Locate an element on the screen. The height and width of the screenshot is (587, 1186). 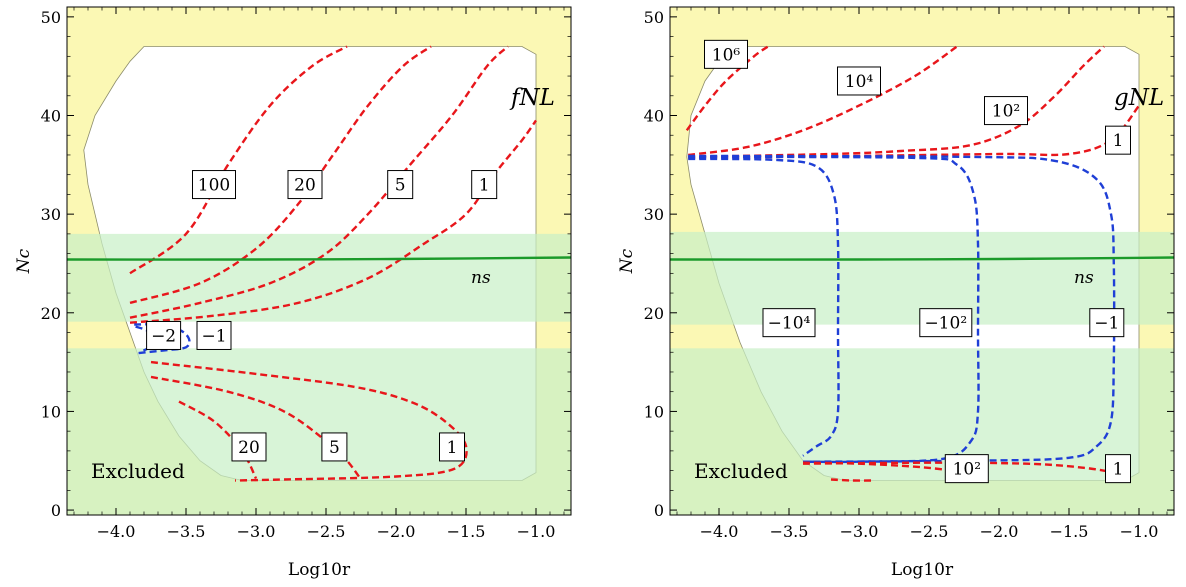
contour-label-6: −1 is located at coordinates (1107, 323).